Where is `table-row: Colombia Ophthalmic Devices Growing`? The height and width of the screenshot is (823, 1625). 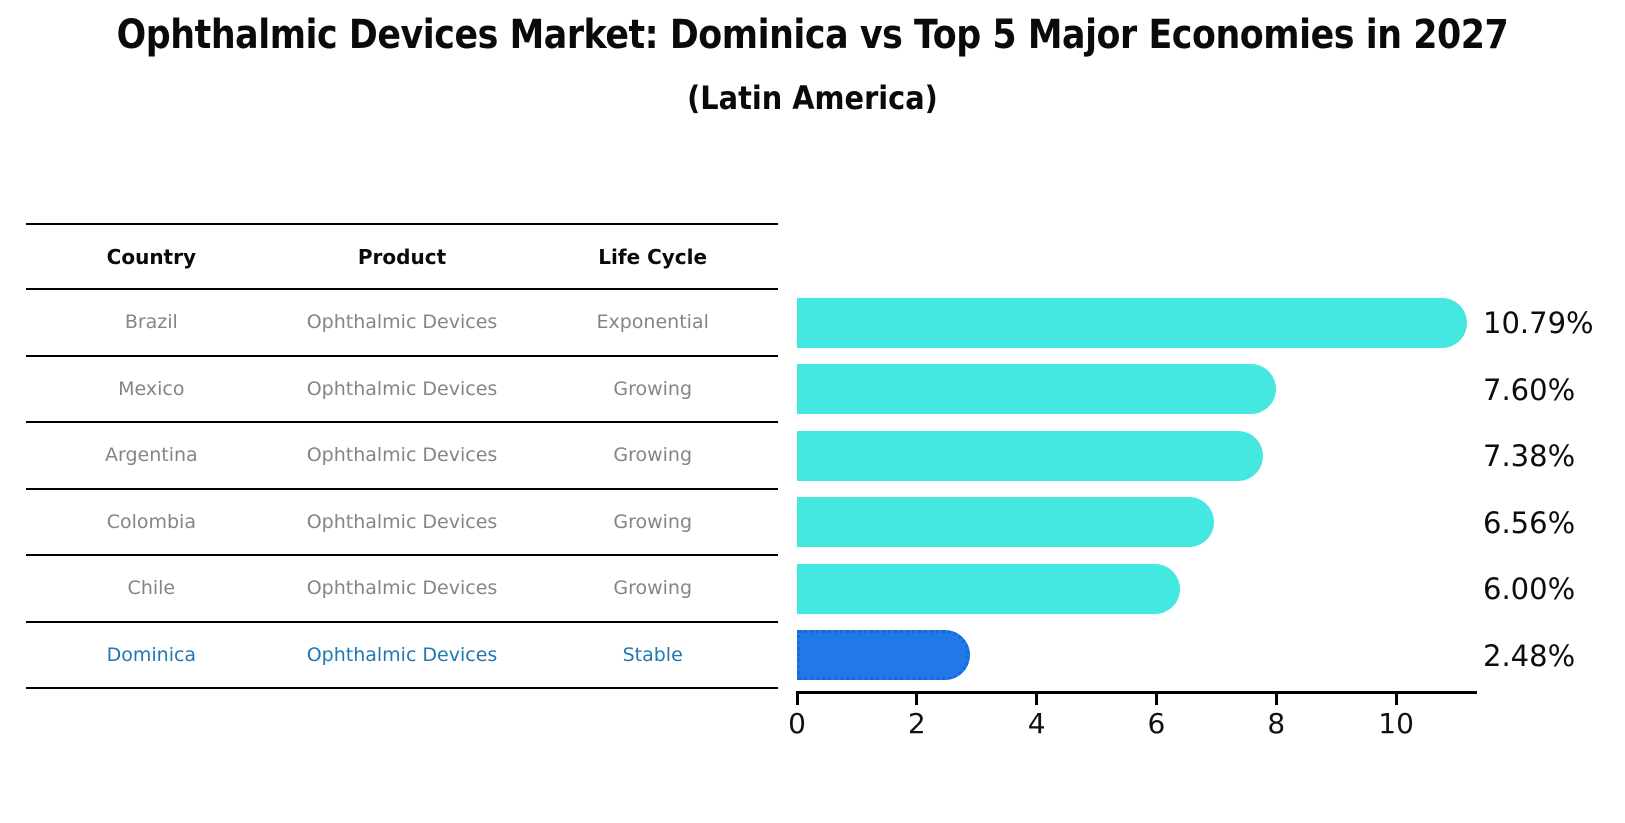
table-row: Colombia Ophthalmic Devices Growing is located at coordinates (402, 523).